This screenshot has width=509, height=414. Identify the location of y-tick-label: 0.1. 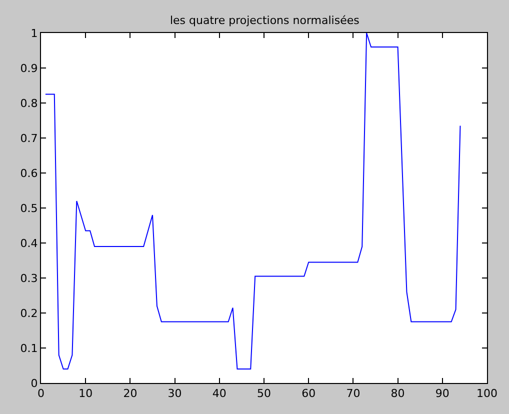
(29, 348).